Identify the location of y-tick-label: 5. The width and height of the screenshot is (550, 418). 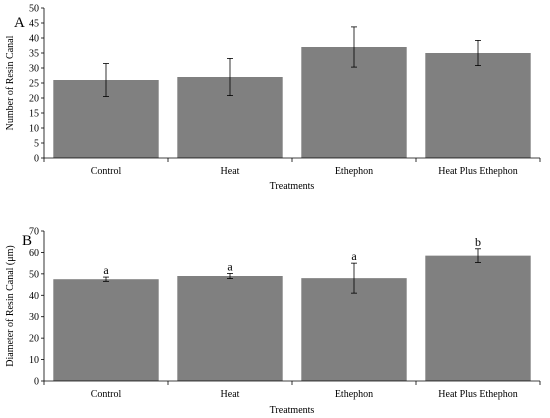
(36, 144).